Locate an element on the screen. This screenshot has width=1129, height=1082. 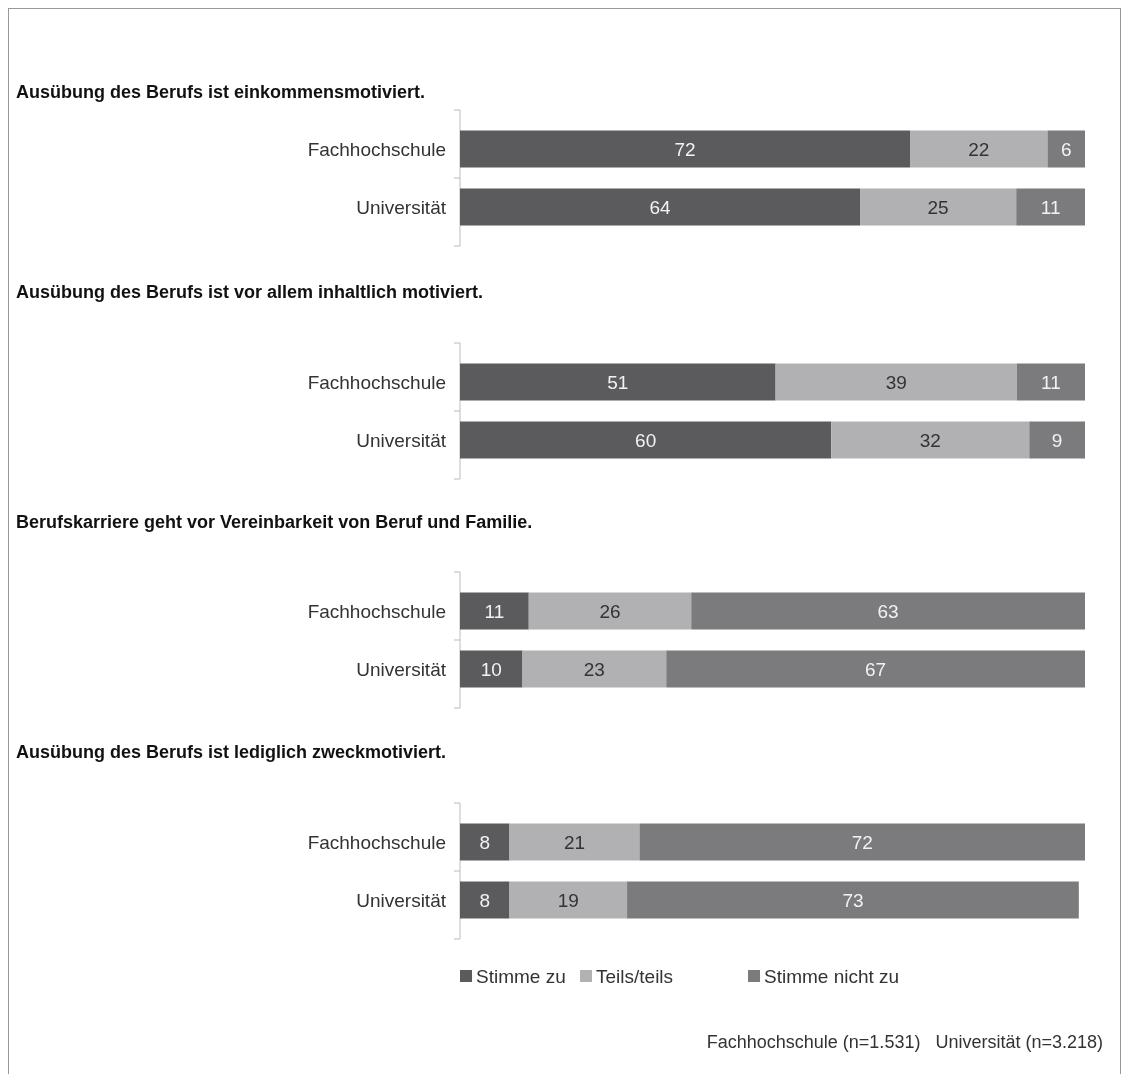
data-label: 9 is located at coordinates (1057, 440).